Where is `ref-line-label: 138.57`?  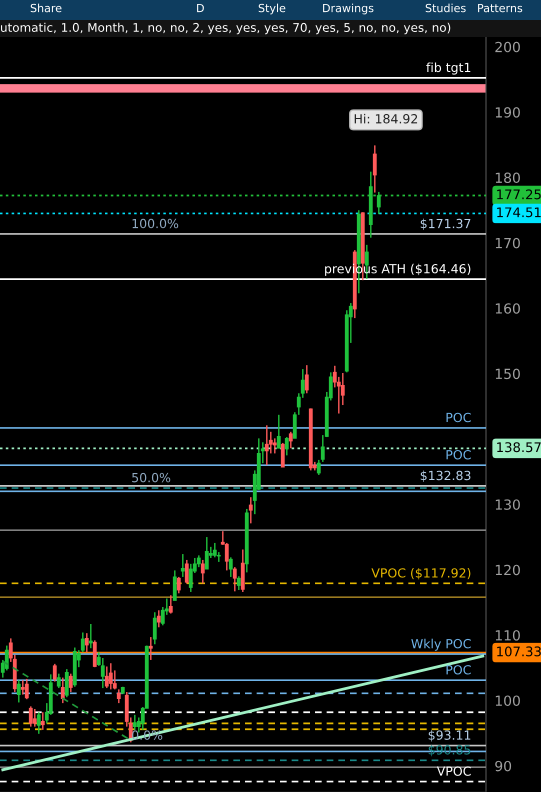 ref-line-label: 138.57 is located at coordinates (519, 447).